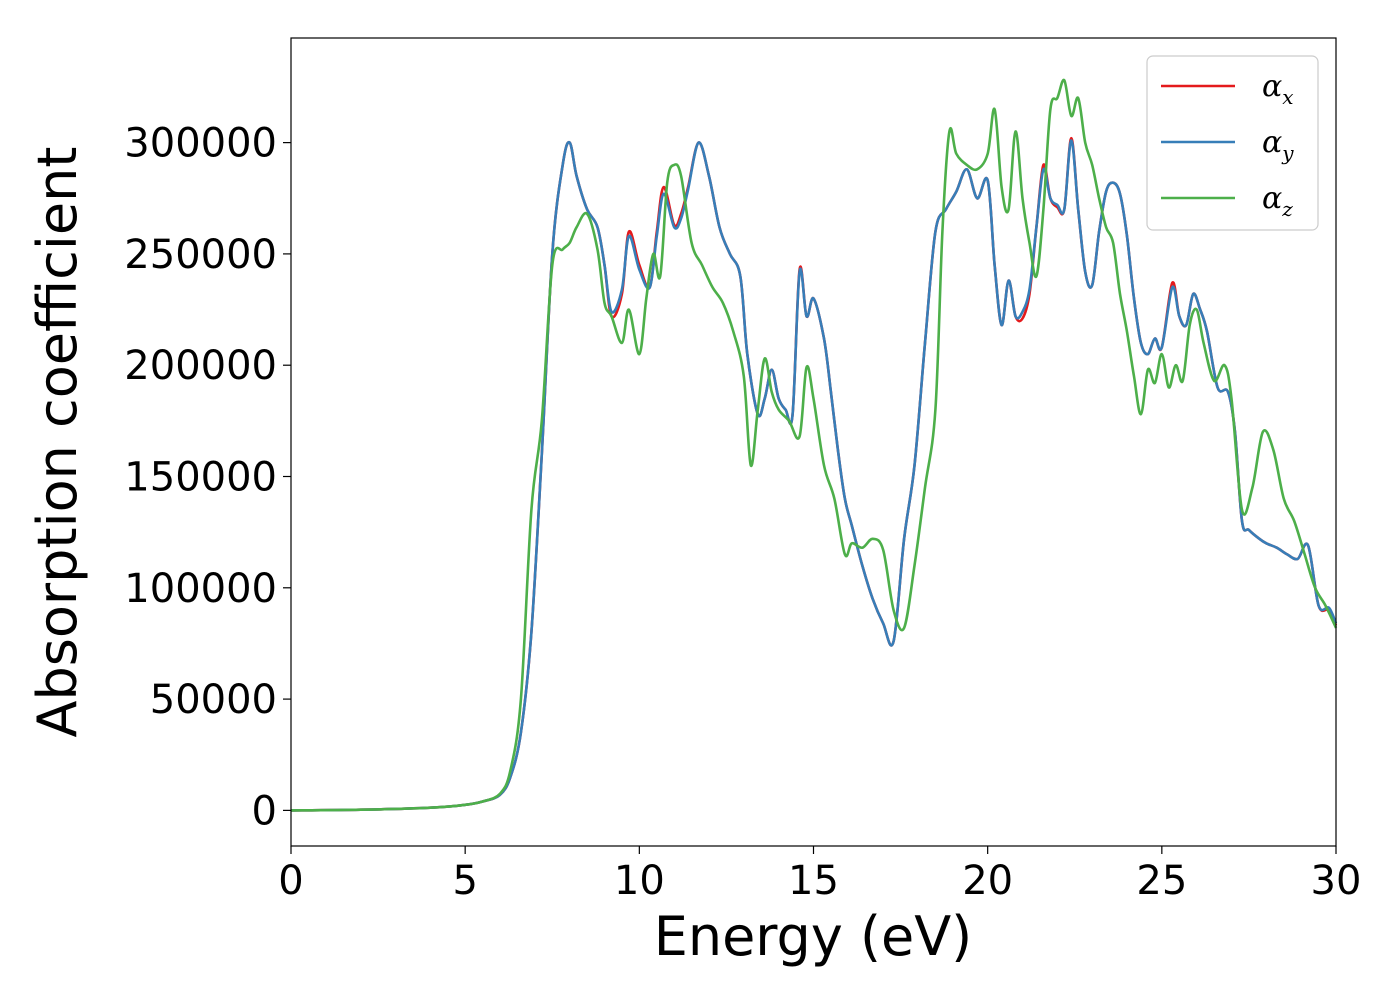  Describe the element at coordinates (200, 589) in the screenshot. I see `y-tick-label: 100000` at that location.